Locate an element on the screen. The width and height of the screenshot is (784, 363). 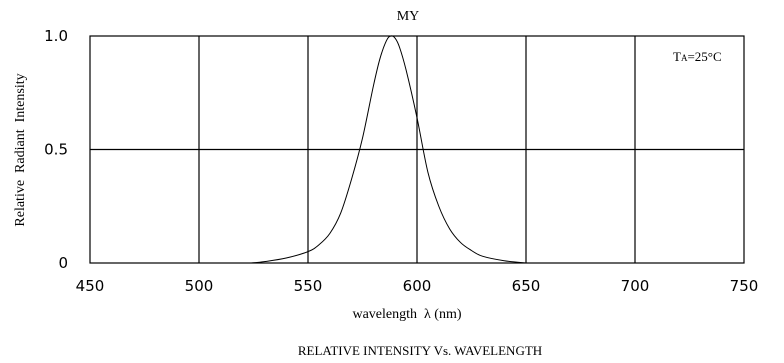
x-tick-label-450: 450 is located at coordinates (90, 286).